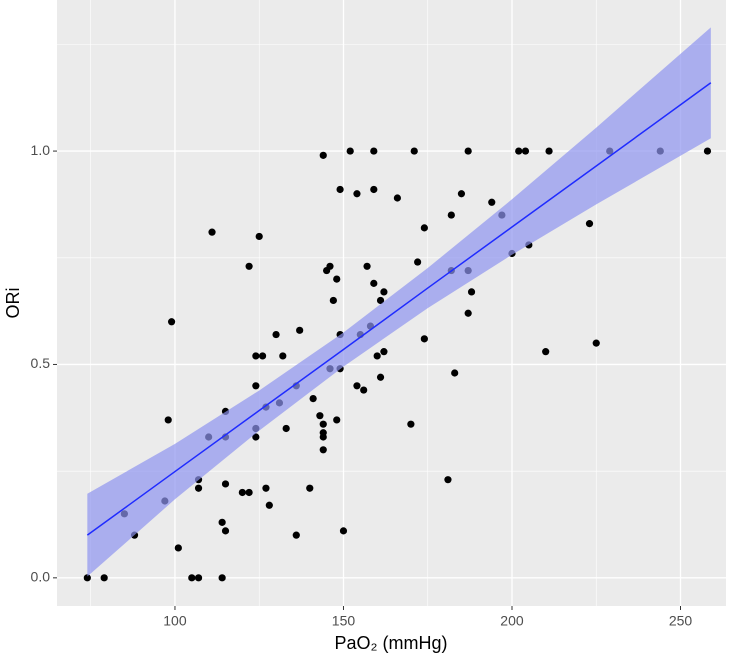  What do you see at coordinates (41, 150) in the screenshot?
I see `y-tick-label: 1.0` at bounding box center [41, 150].